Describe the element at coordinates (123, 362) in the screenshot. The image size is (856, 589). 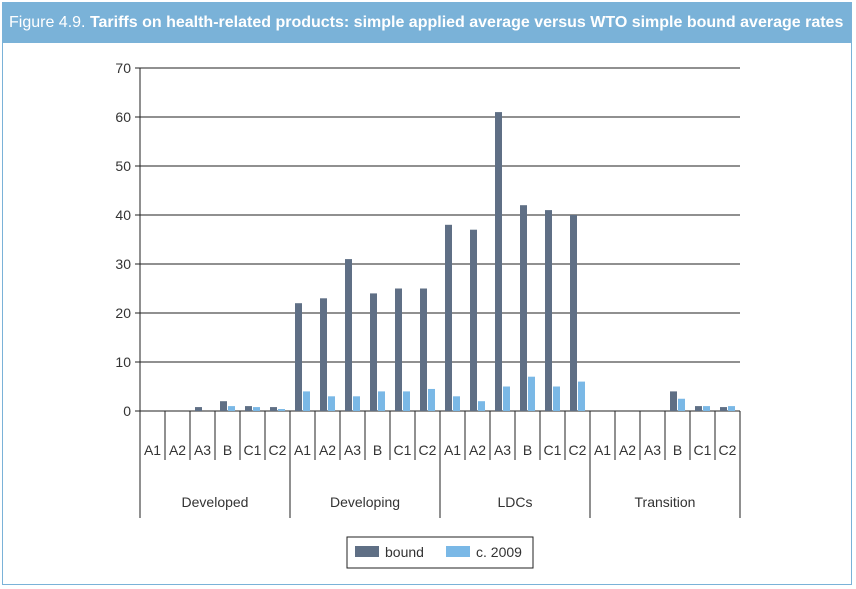
I see `y-tick-label: 10` at that location.